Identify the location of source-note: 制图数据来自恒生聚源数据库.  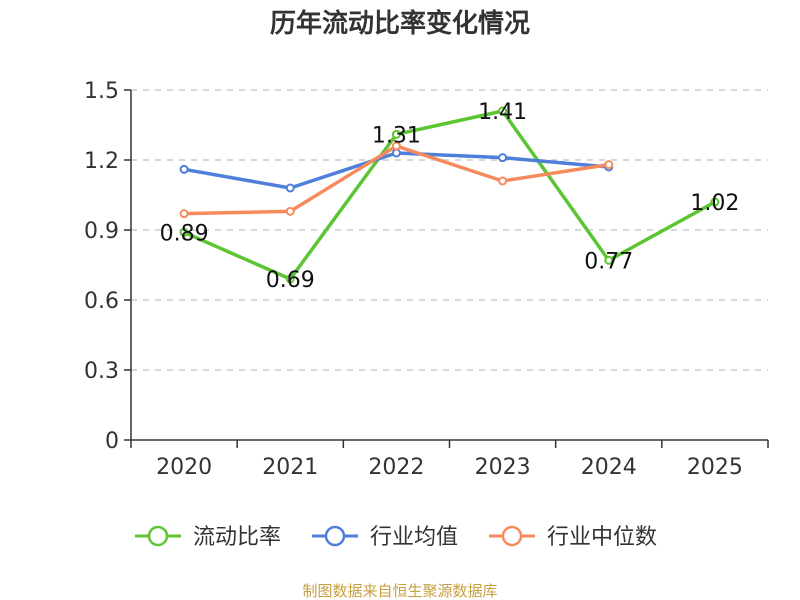
(399, 591).